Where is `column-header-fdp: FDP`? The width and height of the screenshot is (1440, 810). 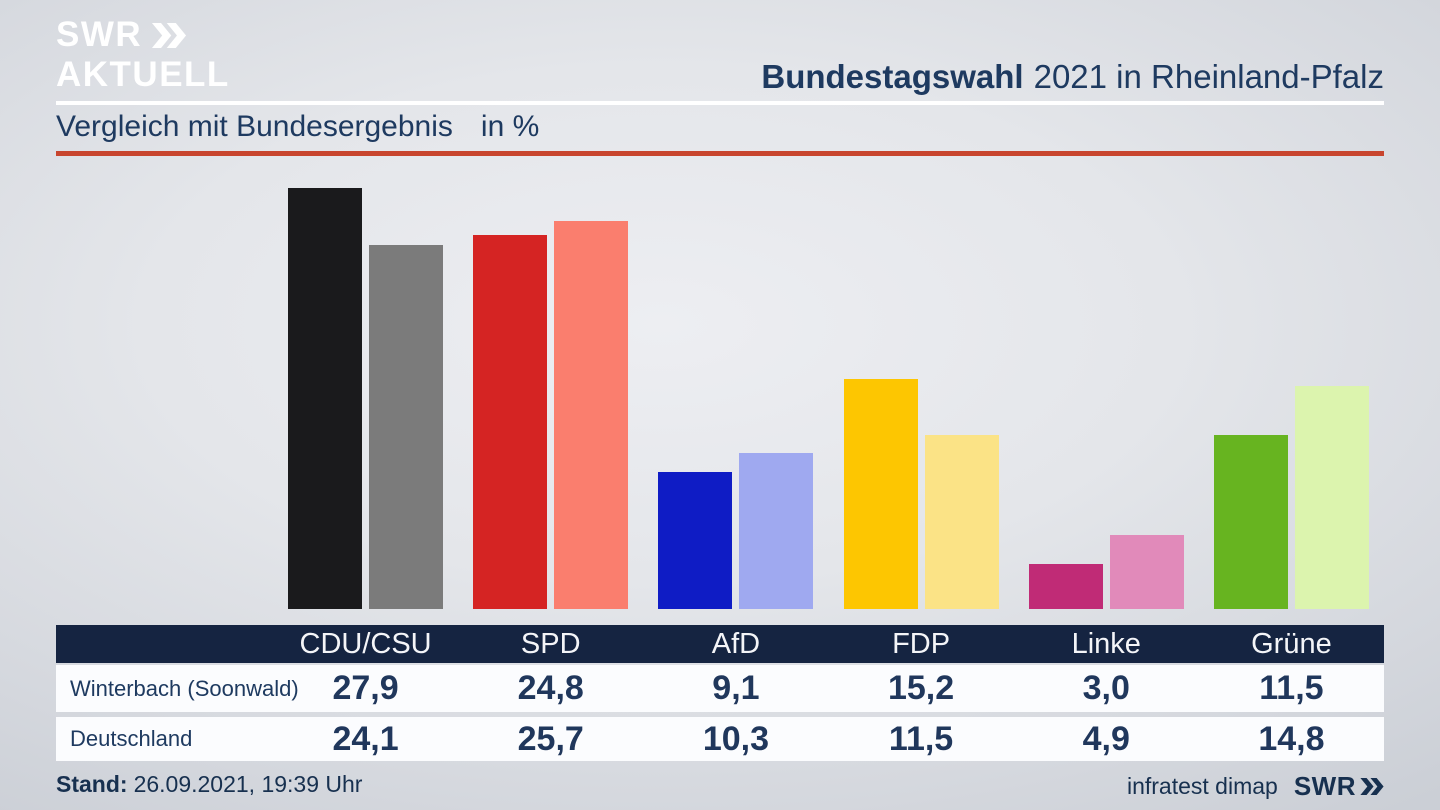 column-header-fdp: FDP is located at coordinates (921, 643).